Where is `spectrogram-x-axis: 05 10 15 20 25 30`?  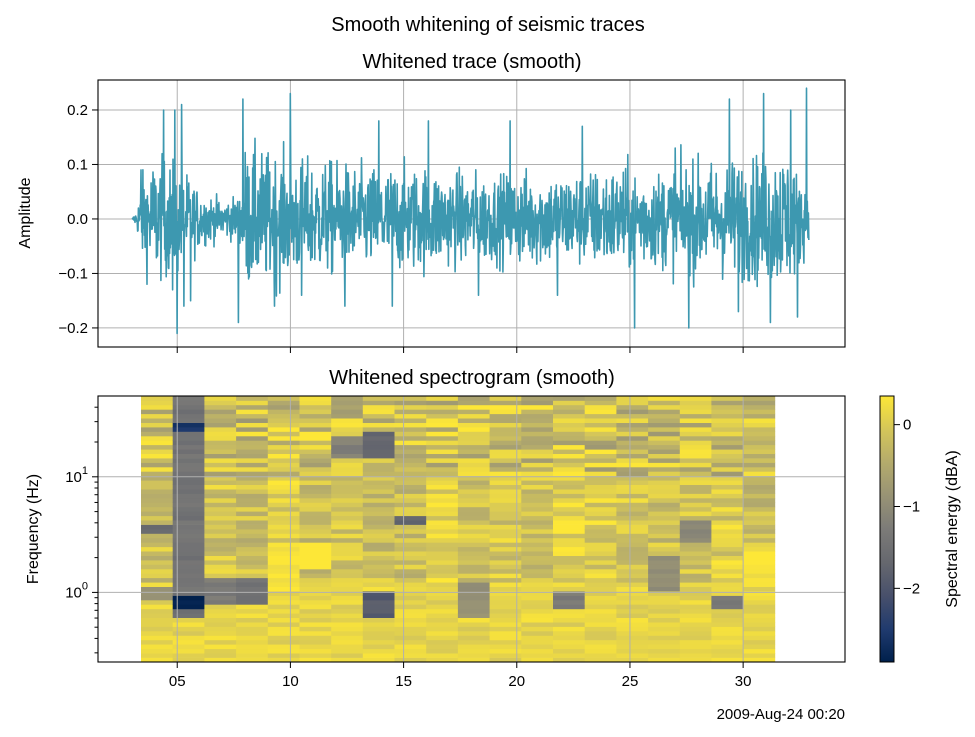
spectrogram-x-axis: 05 10 15 20 25 30 is located at coordinates (460, 676).